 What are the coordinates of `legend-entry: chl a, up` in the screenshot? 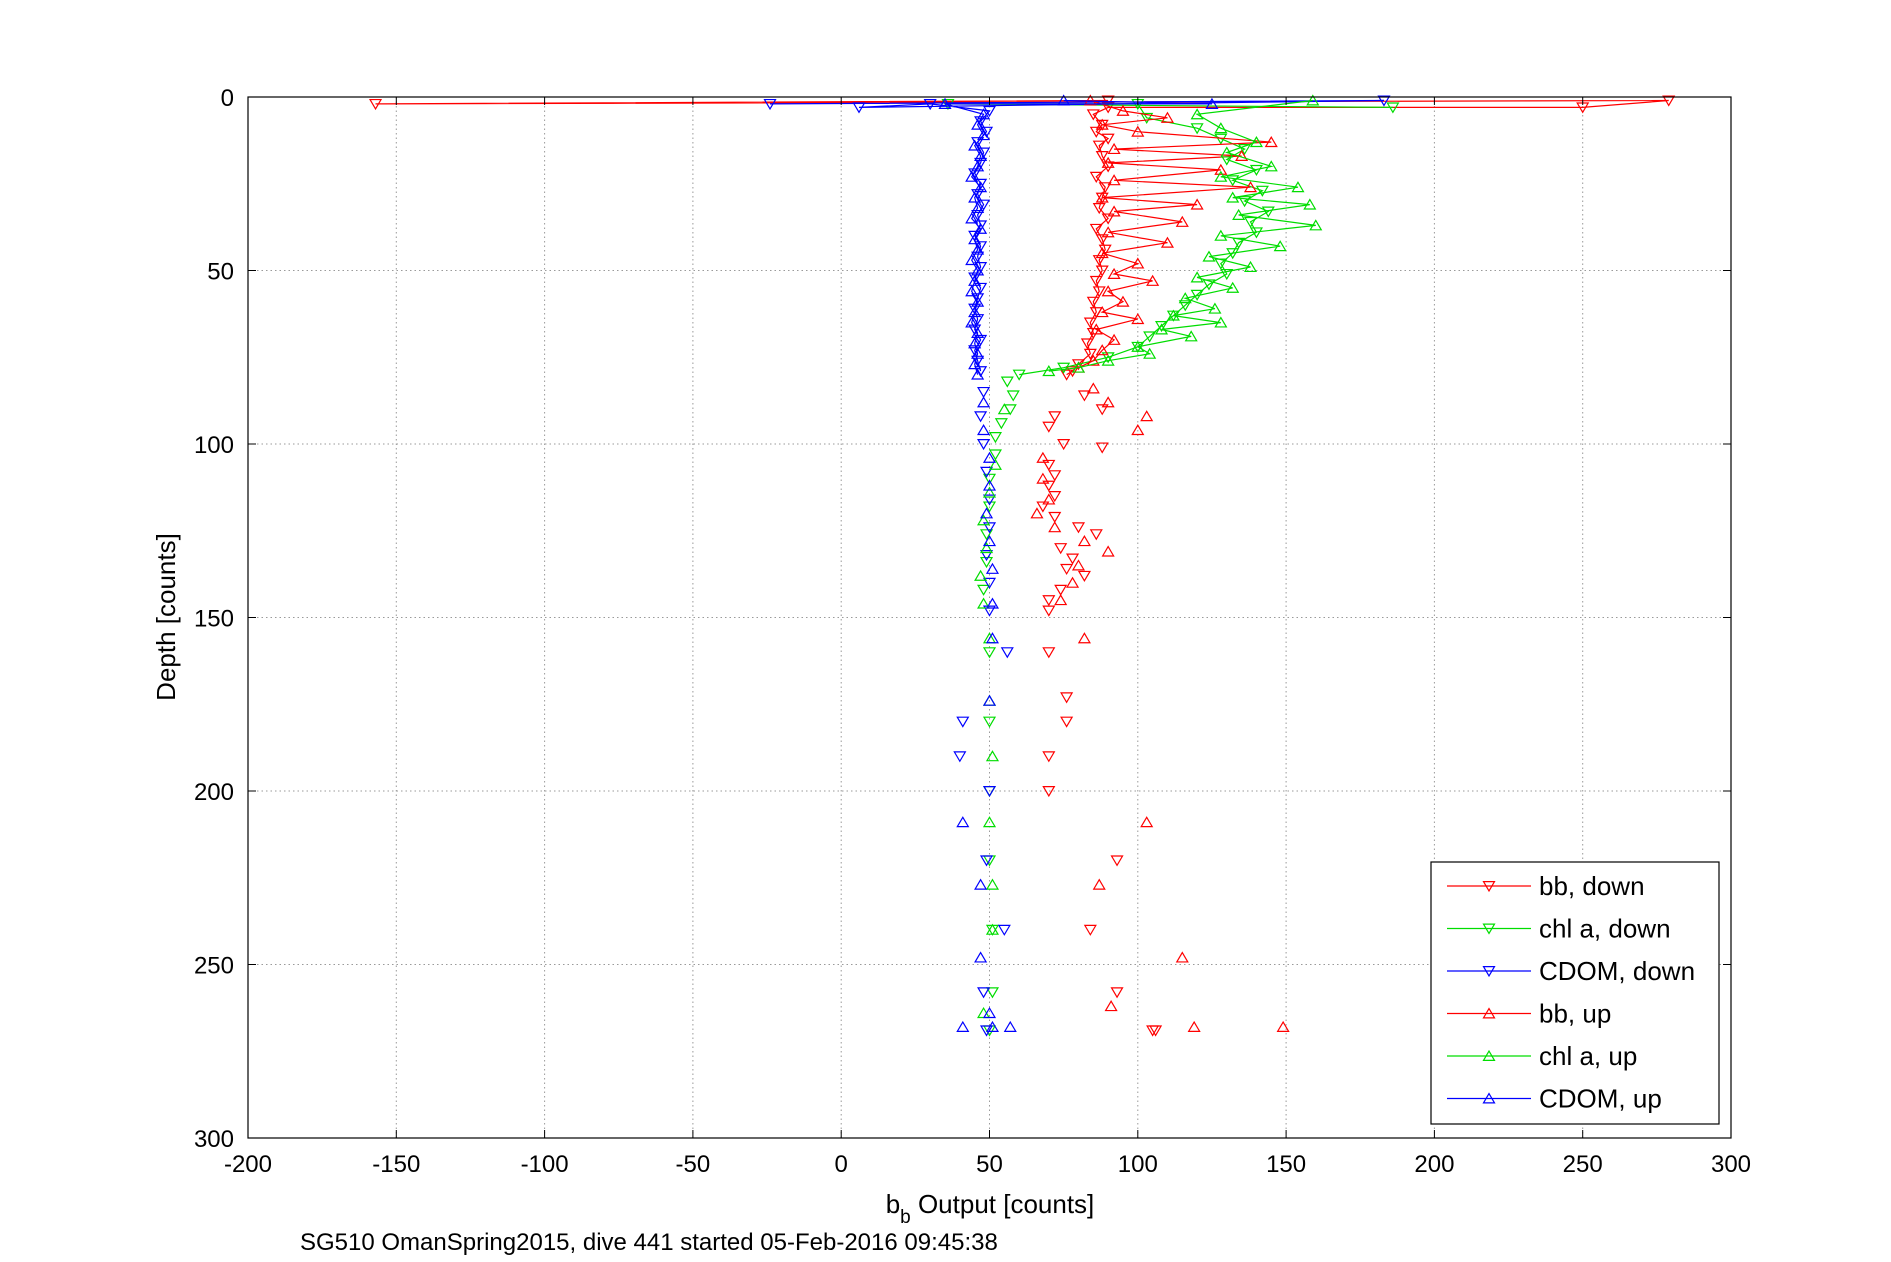 It's located at (1588, 1056).